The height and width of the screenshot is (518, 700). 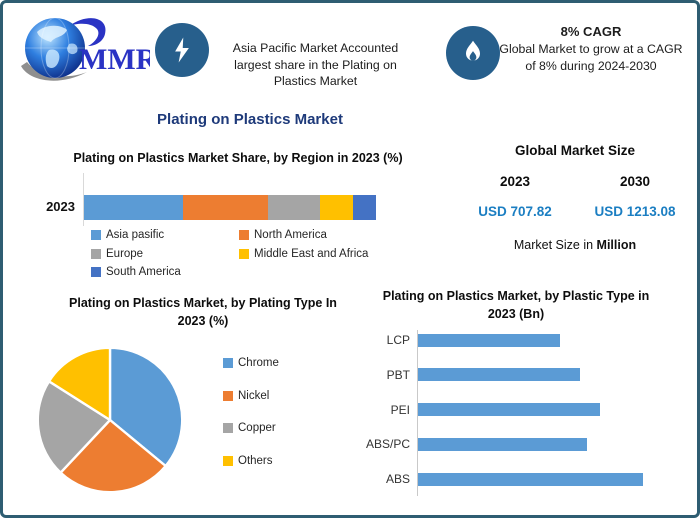 I want to click on hbar-row-abs-pc: ABS/PC, so click(x=471, y=444).